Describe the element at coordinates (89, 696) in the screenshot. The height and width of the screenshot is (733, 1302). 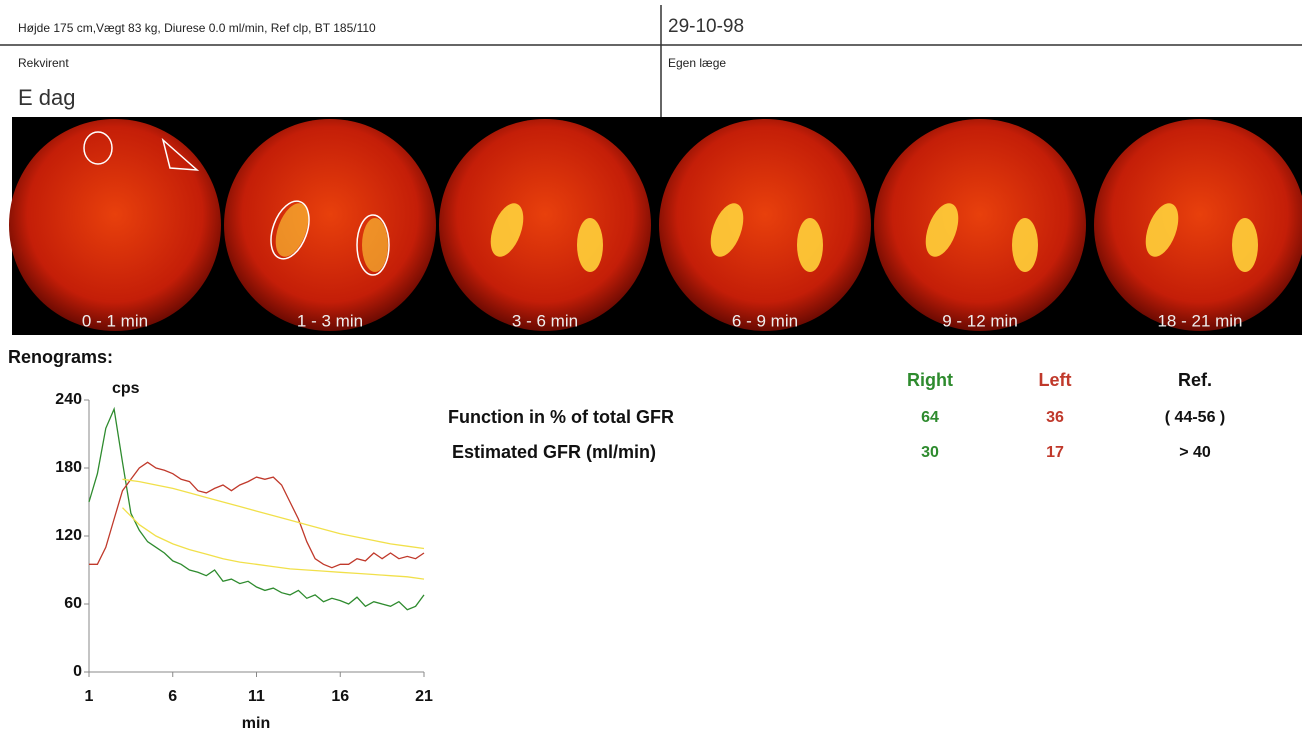
I see `x-tick-label: 1` at that location.